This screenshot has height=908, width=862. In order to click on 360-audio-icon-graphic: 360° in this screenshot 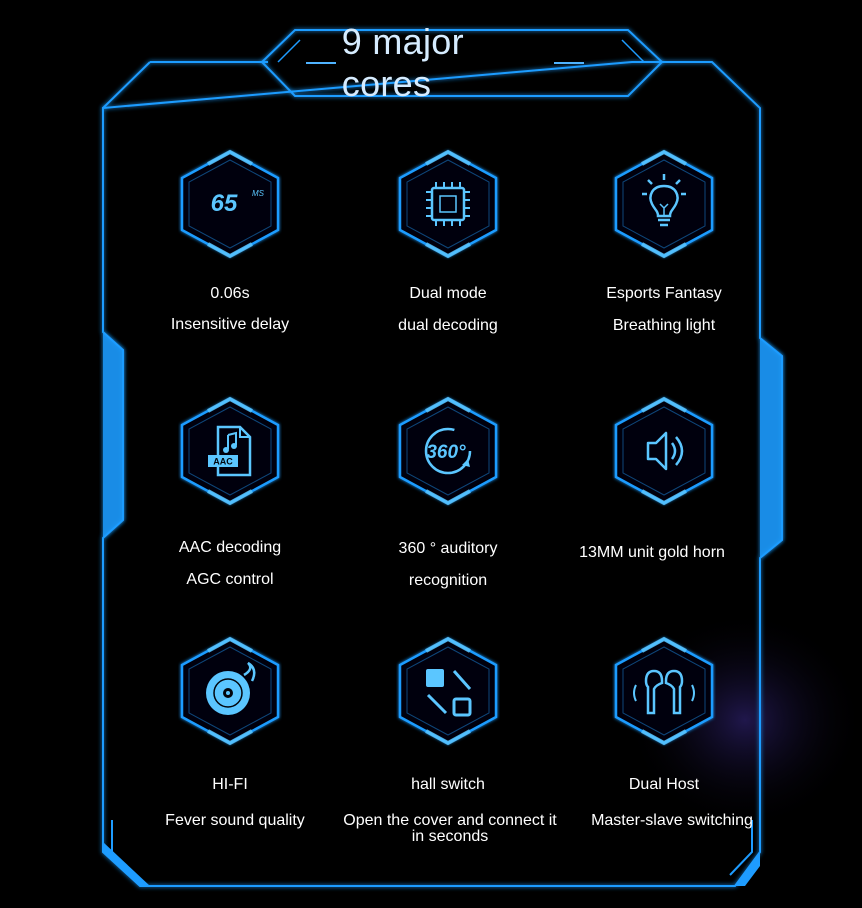, I will do `click(448, 451)`.